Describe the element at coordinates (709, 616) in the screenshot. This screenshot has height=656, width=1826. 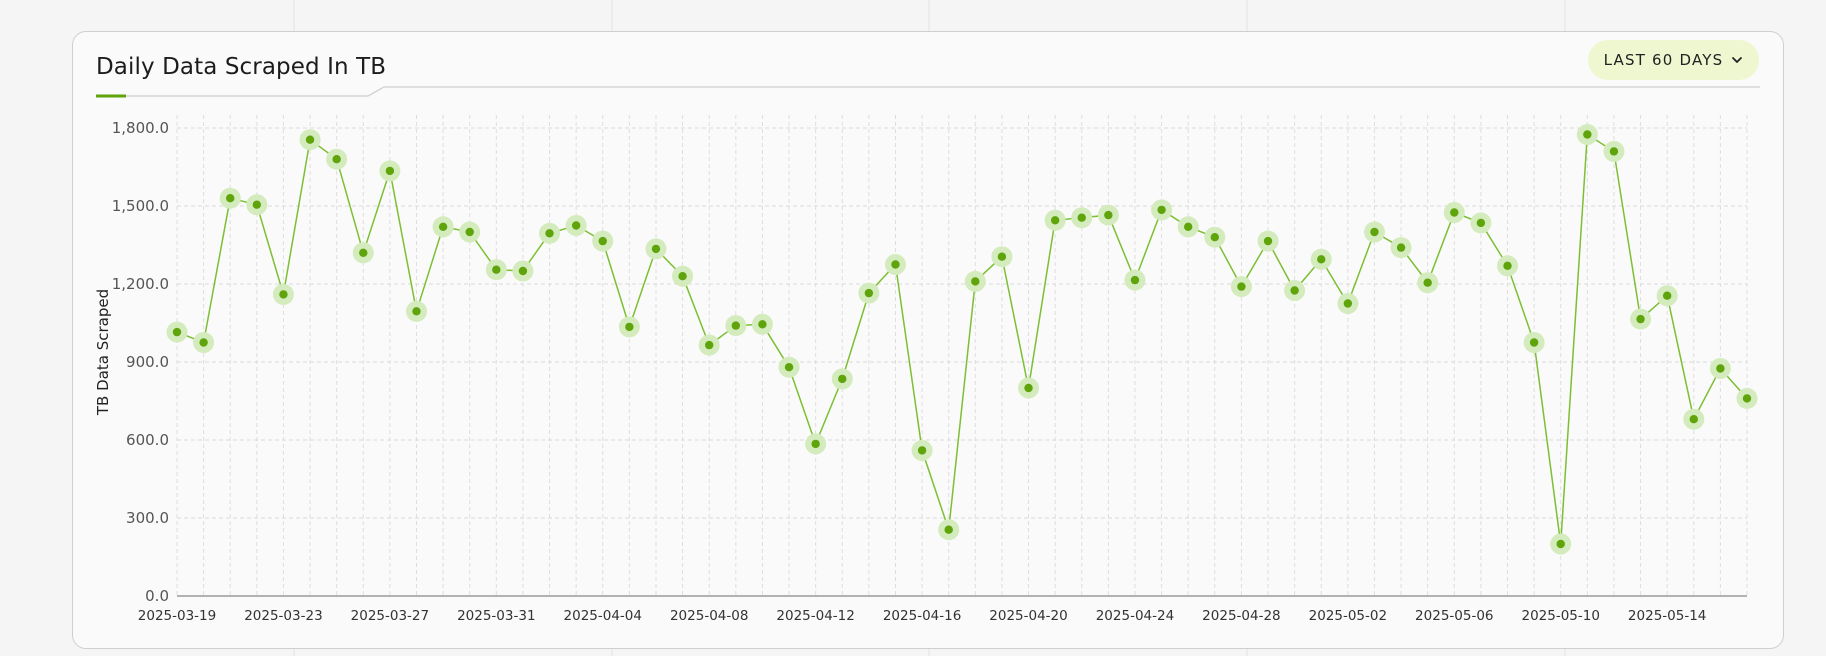
I see `x-tick-label: 2025-04-08` at that location.